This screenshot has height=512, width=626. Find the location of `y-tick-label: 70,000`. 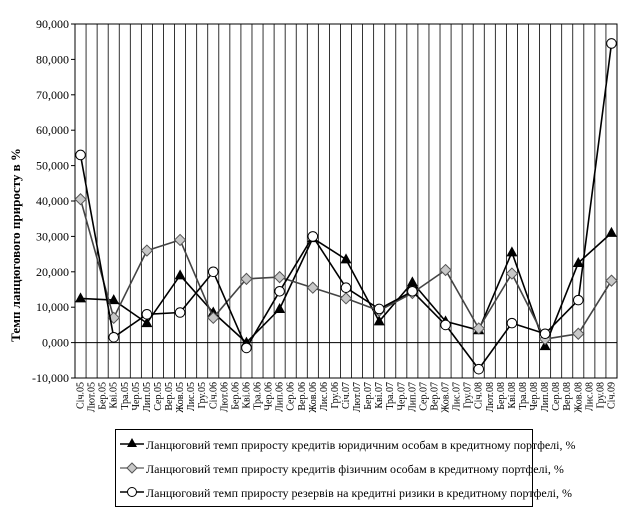

y-tick-label: 70,000 is located at coordinates (52, 95).